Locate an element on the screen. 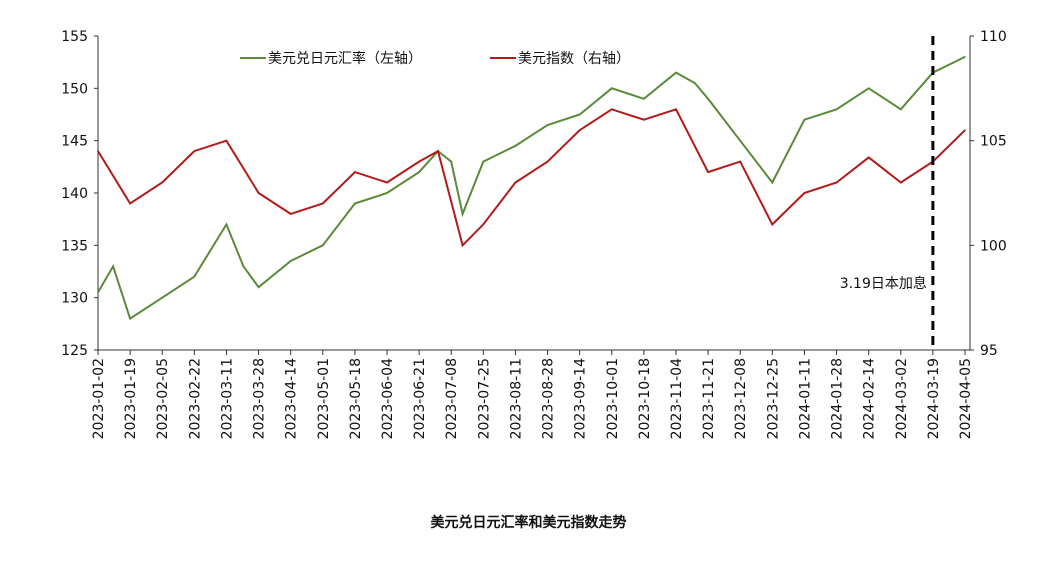 The height and width of the screenshot is (562, 1057). x-tick-label: 2024-02-14 is located at coordinates (870, 398).